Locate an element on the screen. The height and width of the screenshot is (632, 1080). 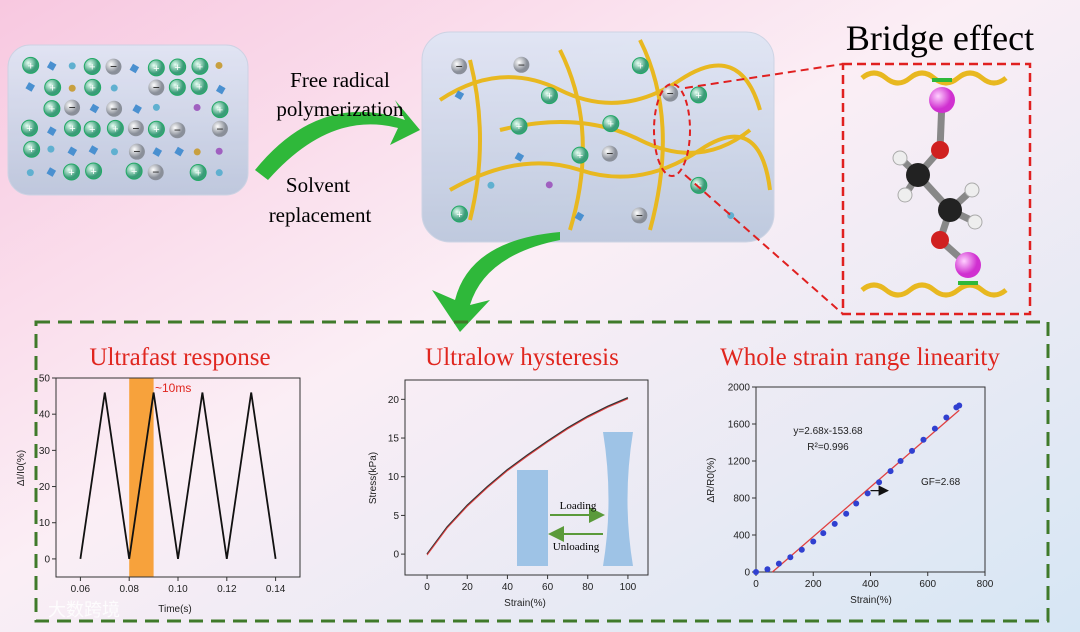
chart3-ylabel: ΔR/R0(%) is located at coordinates (711, 479).